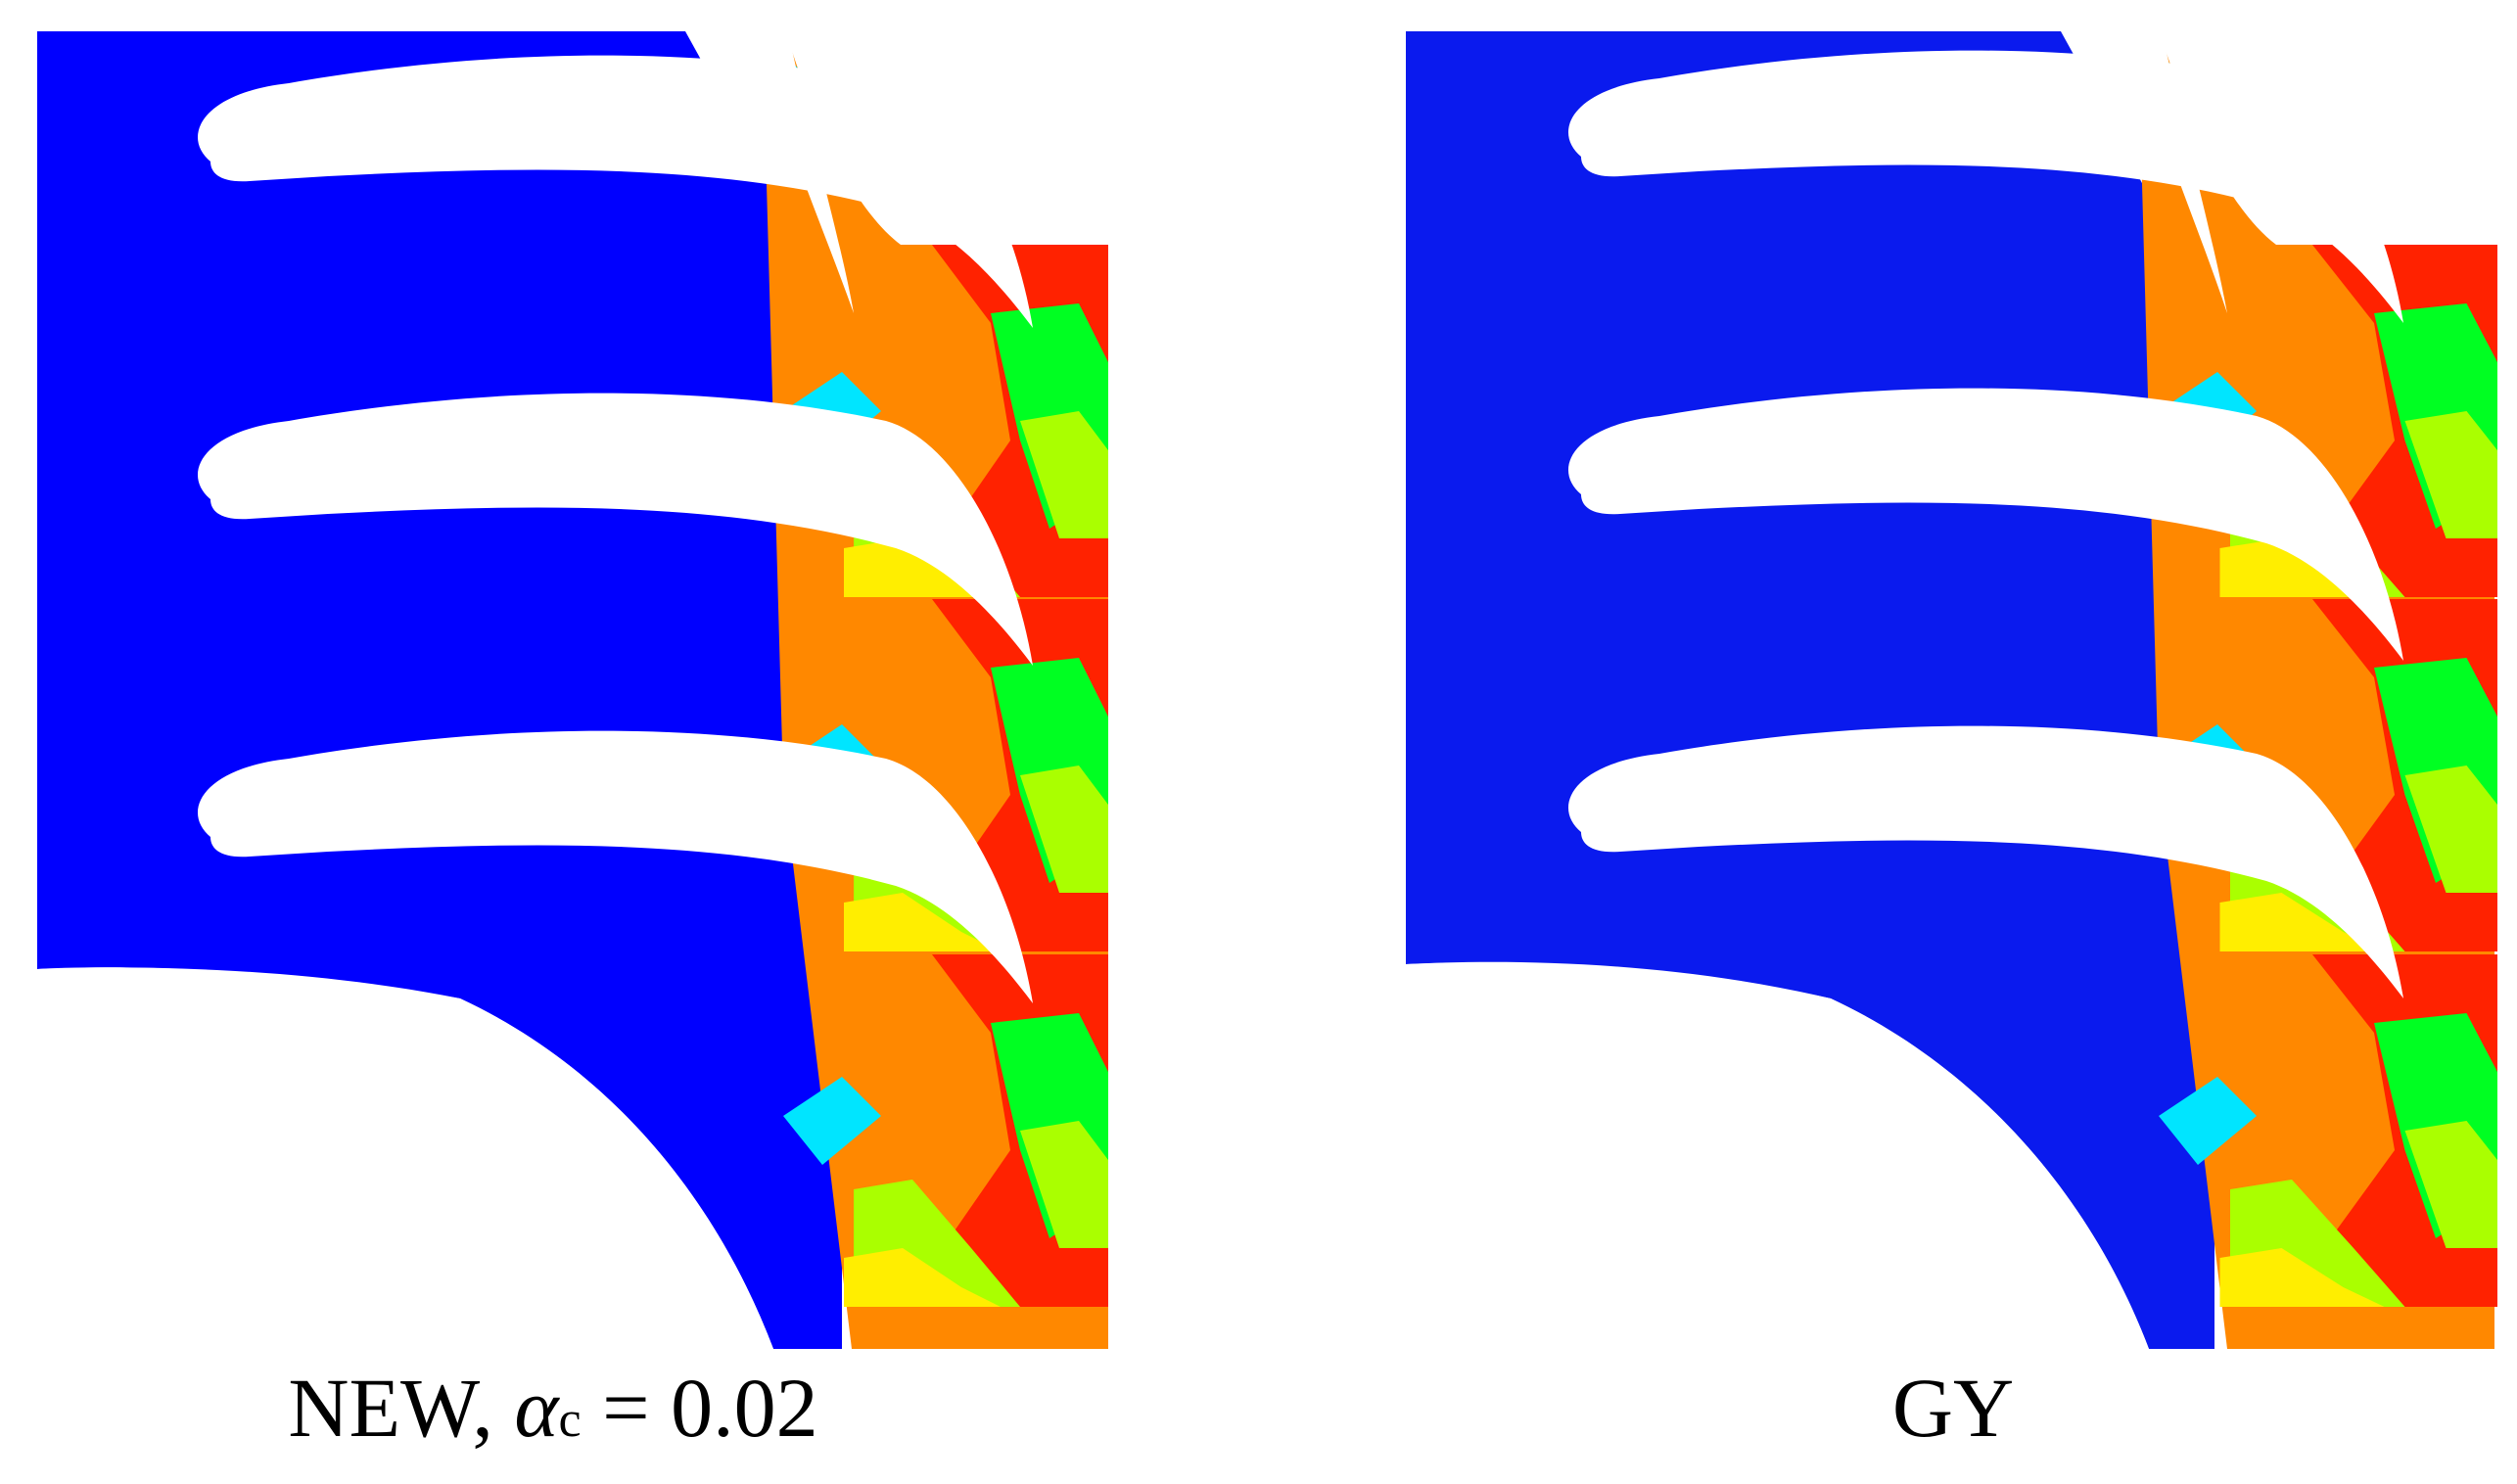 This screenshot has width=2517, height=1484. I want to click on lower-wall-right, so click(1777, 1155).